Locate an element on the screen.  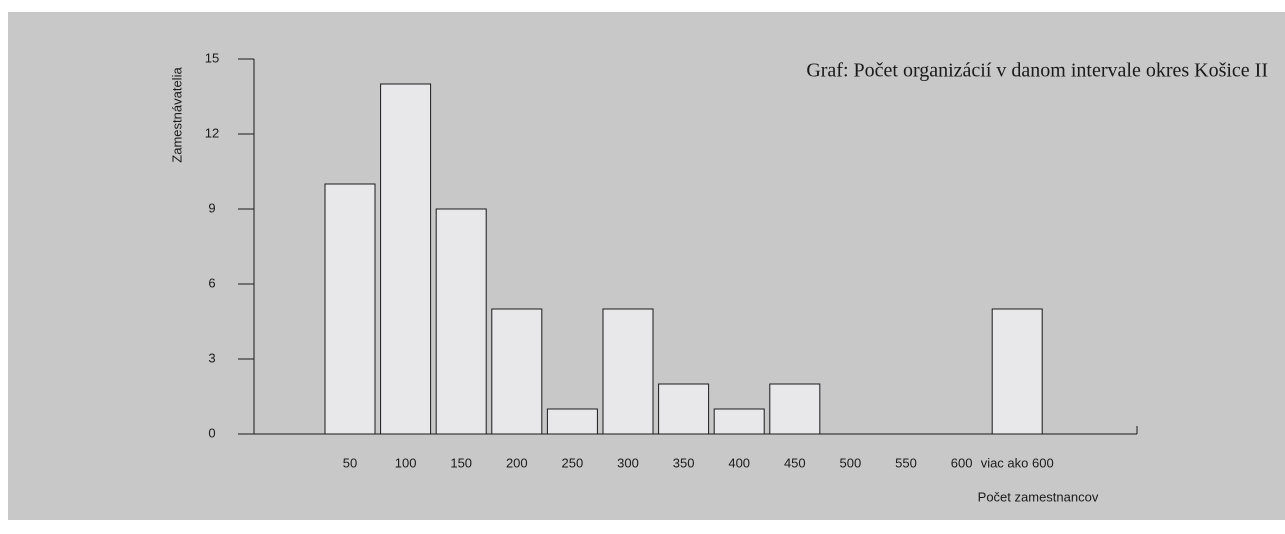
y-tick-label: 3 is located at coordinates (211, 357).